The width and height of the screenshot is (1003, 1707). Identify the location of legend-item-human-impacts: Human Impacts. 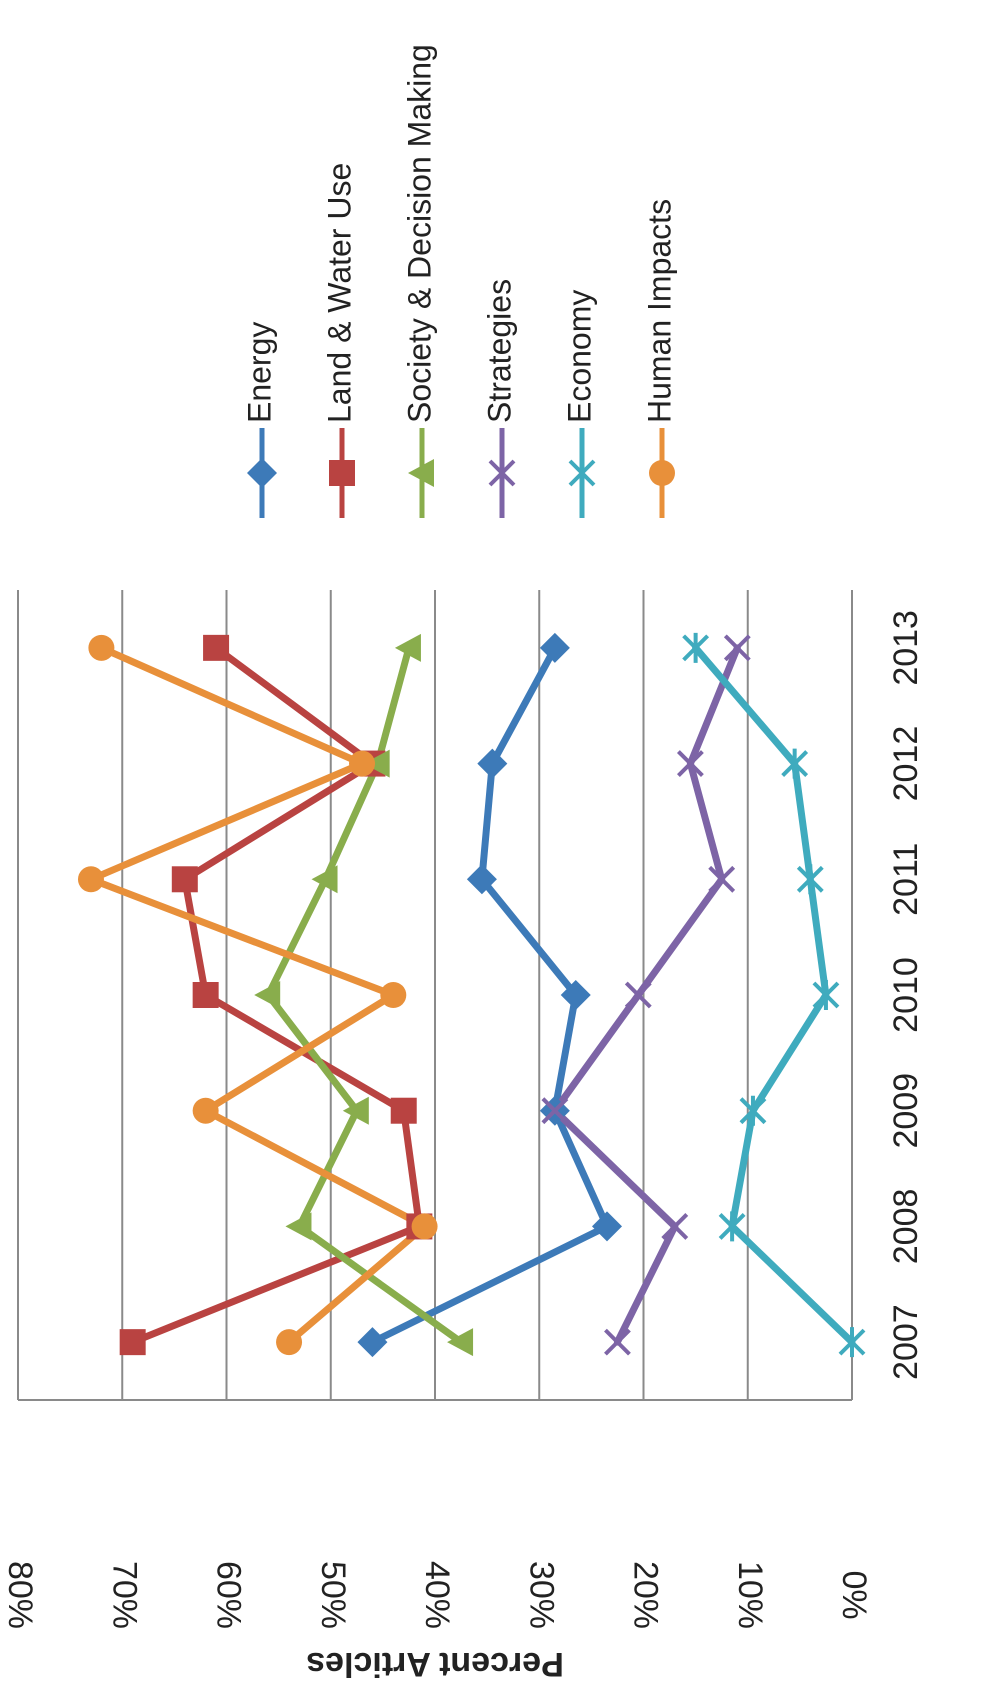
(659, 358).